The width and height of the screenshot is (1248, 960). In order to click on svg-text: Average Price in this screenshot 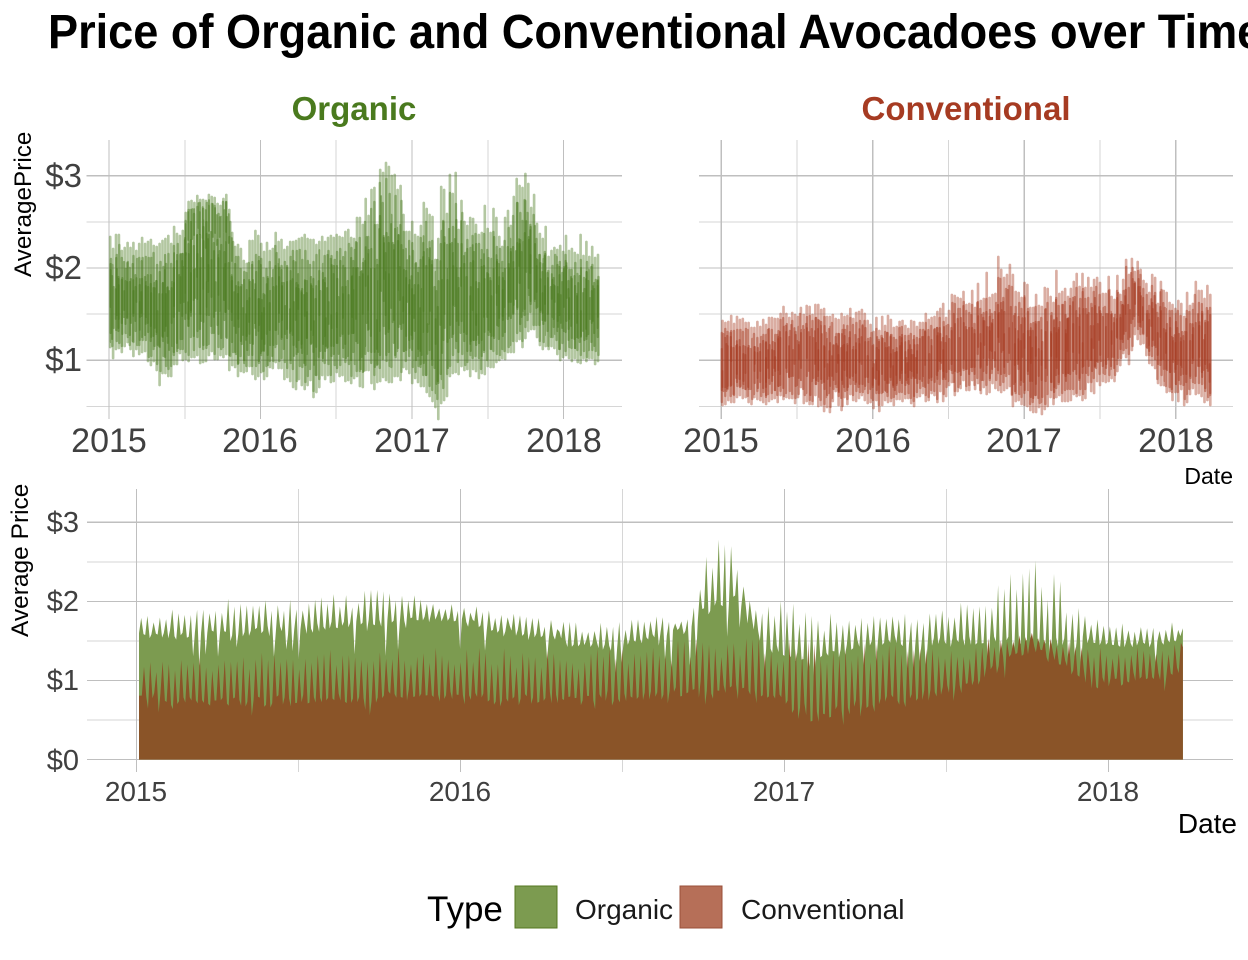, I will do `click(20, 560)`.